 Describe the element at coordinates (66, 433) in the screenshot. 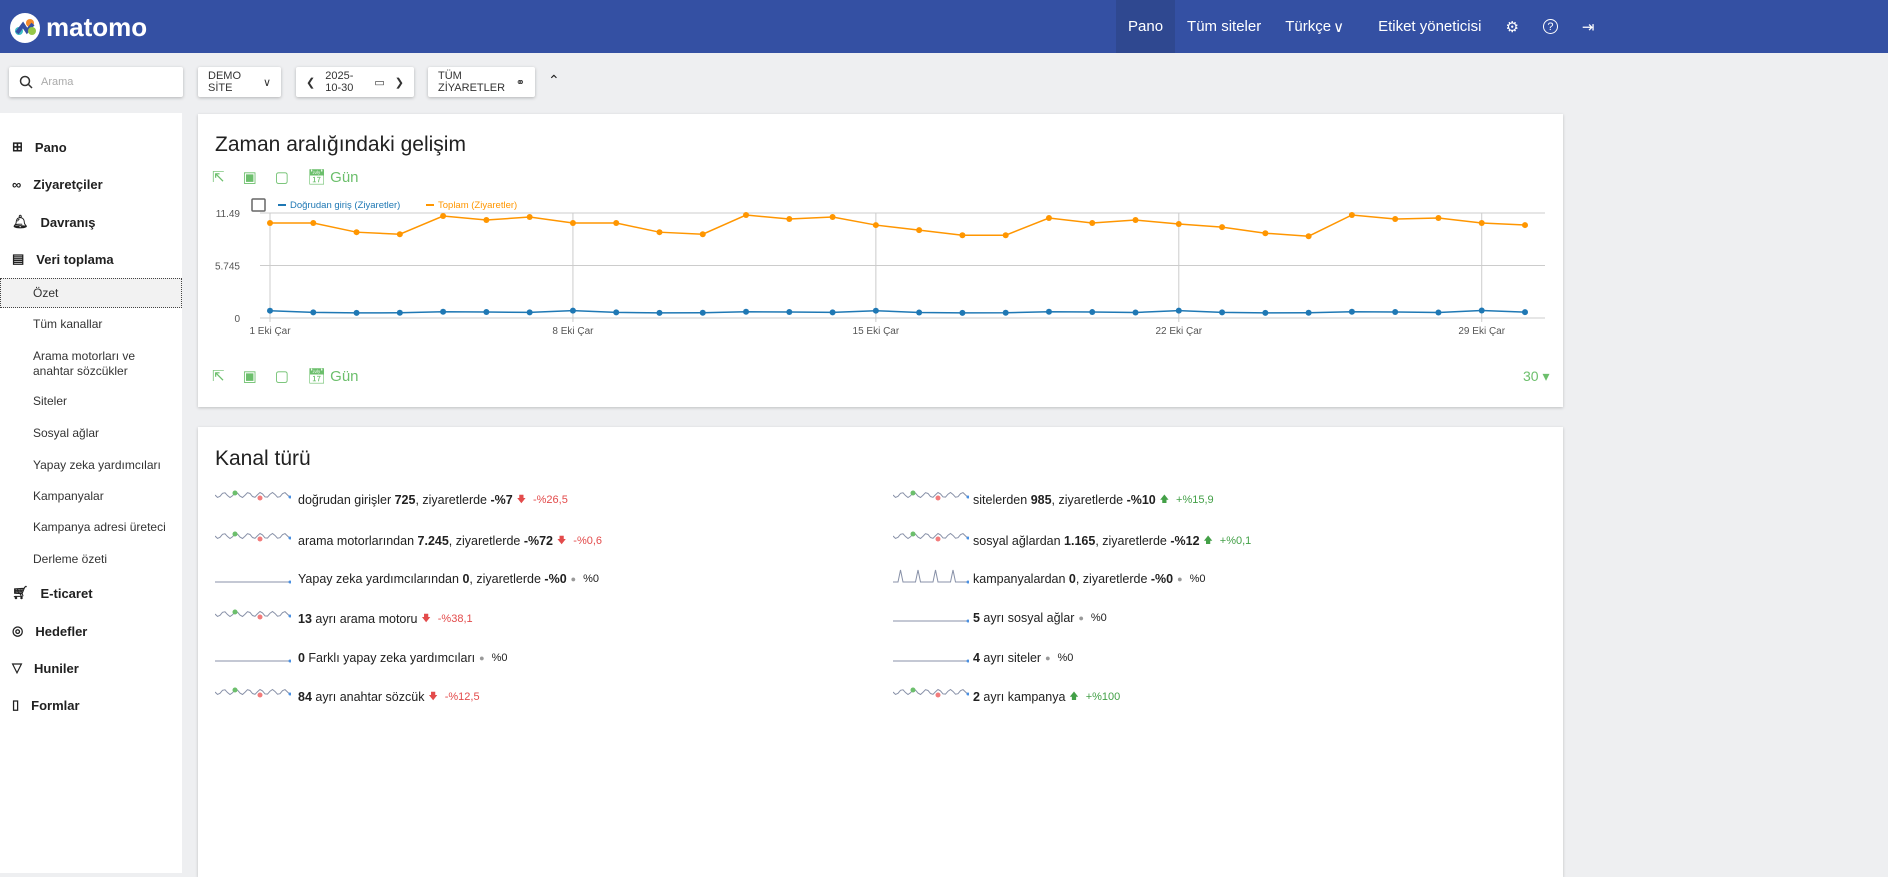

I see `sidebar-sub-social: Sosyal ağlar` at that location.